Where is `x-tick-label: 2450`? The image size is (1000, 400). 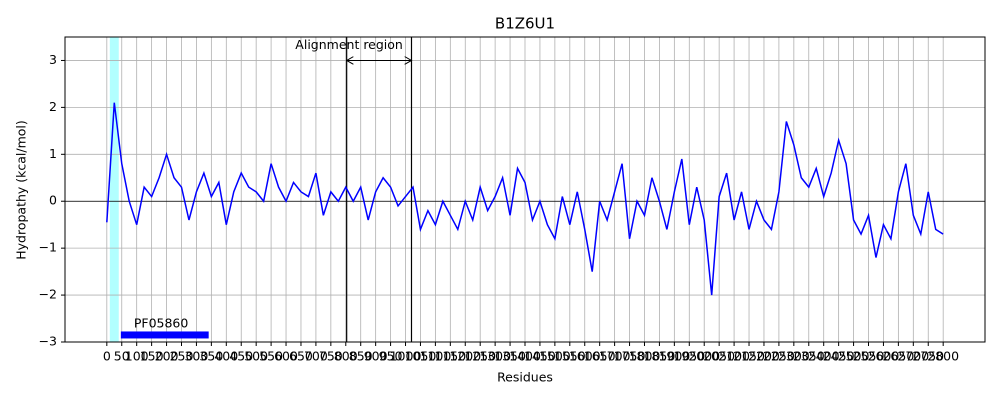
x-tick-label: 2450 is located at coordinates (839, 356).